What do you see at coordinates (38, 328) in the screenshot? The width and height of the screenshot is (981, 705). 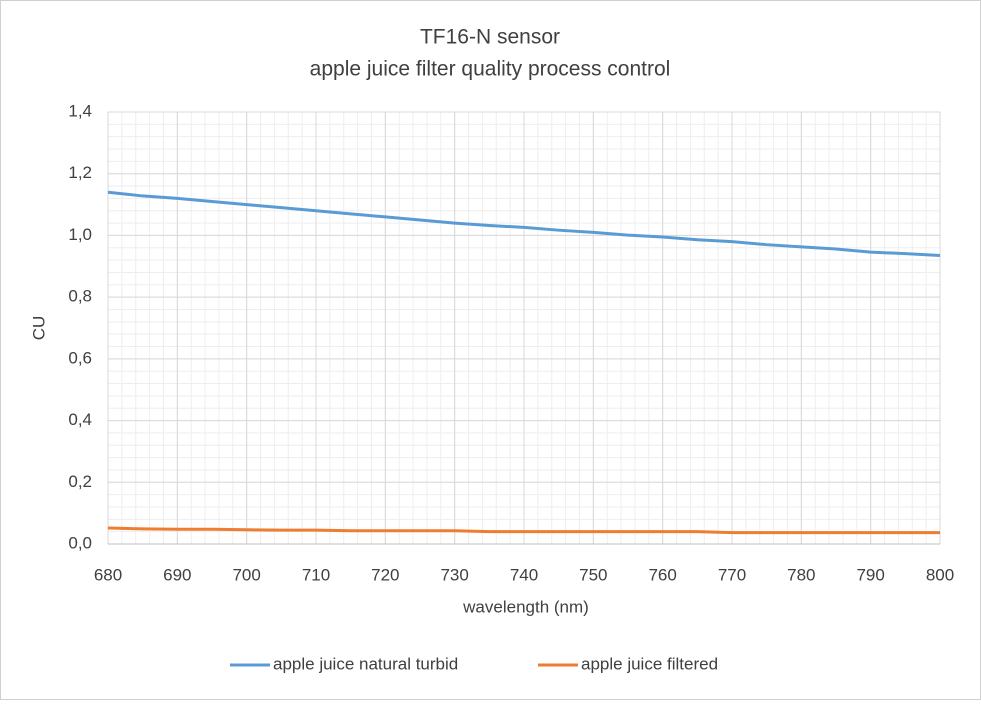 I see `y-axis-label: CU` at bounding box center [38, 328].